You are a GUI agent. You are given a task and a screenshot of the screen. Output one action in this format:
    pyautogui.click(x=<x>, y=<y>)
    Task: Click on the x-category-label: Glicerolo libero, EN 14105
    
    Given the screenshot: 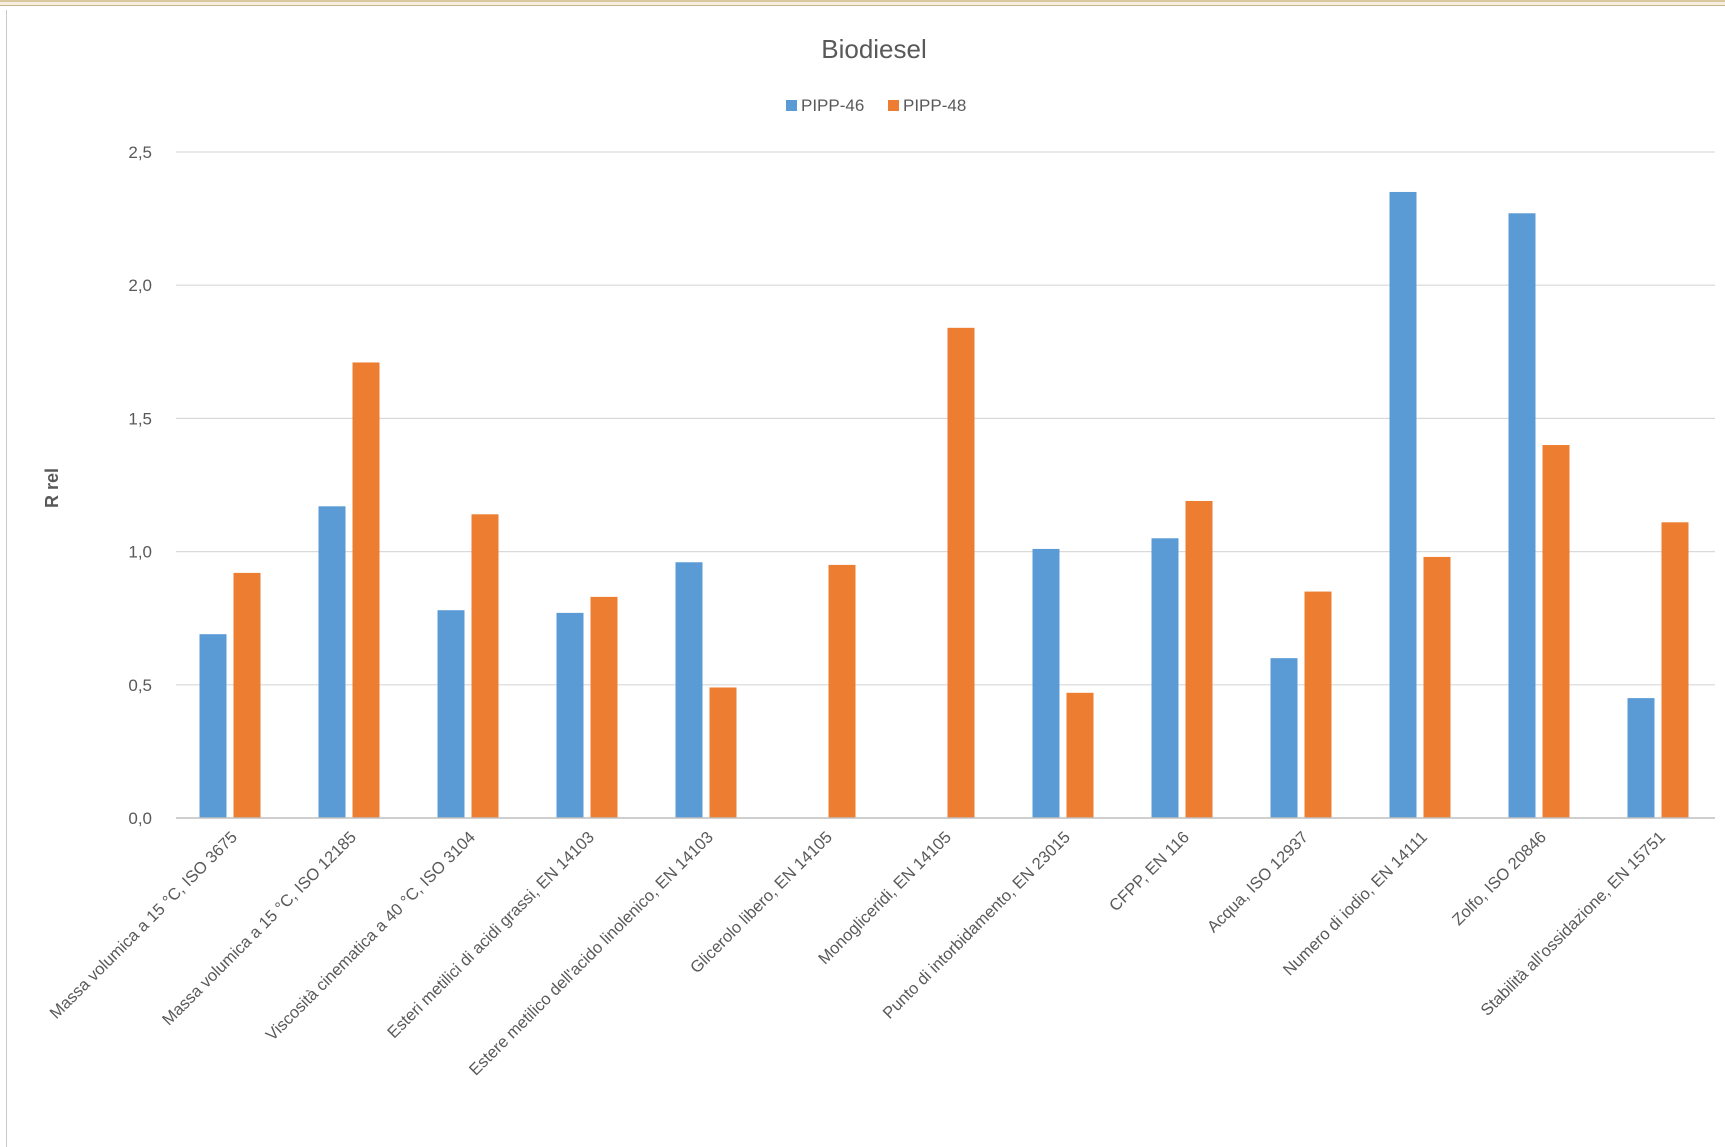 What is the action you would take?
    pyautogui.click(x=761, y=902)
    